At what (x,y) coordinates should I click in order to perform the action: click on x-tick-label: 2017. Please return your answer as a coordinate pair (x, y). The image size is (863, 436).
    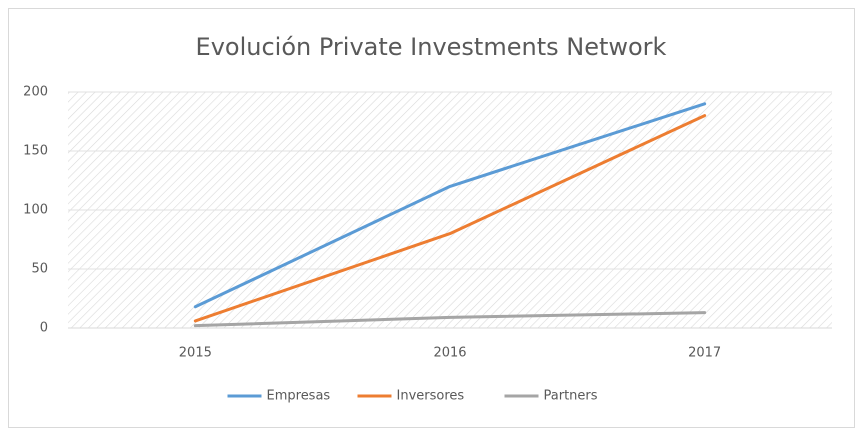
    Looking at the image, I should click on (704, 353).